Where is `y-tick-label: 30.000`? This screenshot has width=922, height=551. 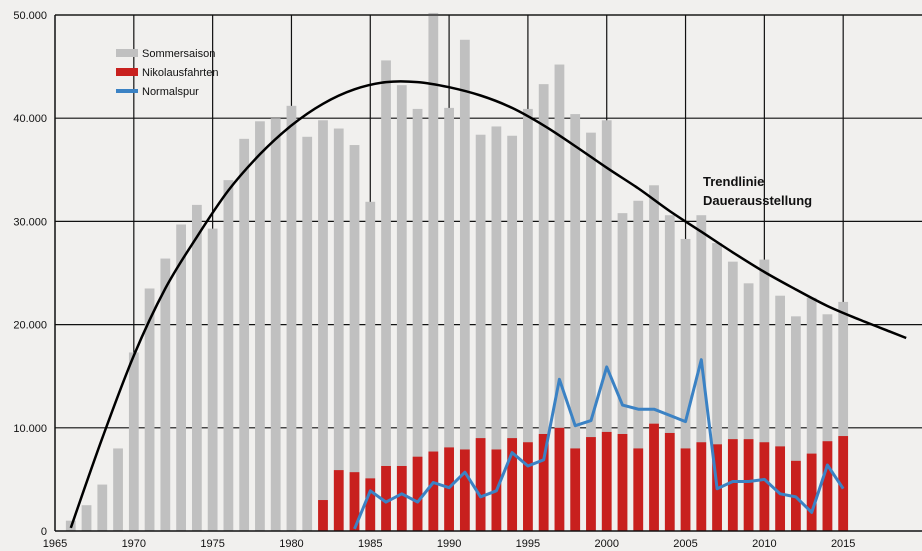 y-tick-label: 30.000 is located at coordinates (30, 222).